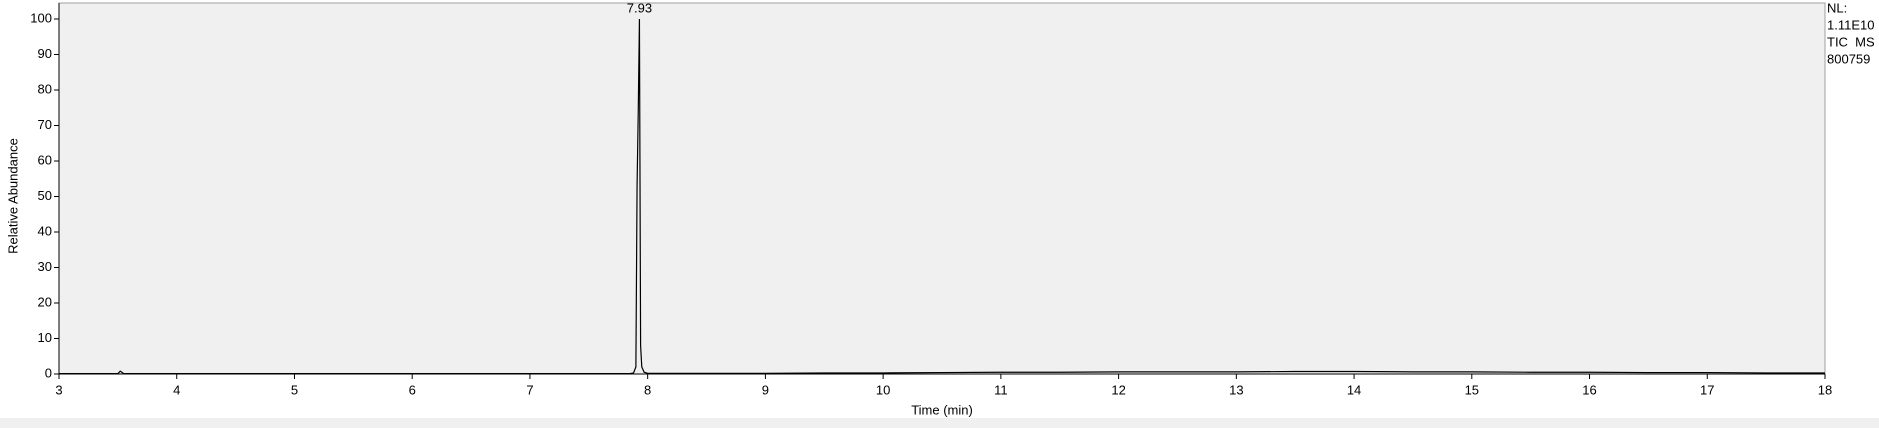  Describe the element at coordinates (939, 423) in the screenshot. I see `bottom-strip` at that location.